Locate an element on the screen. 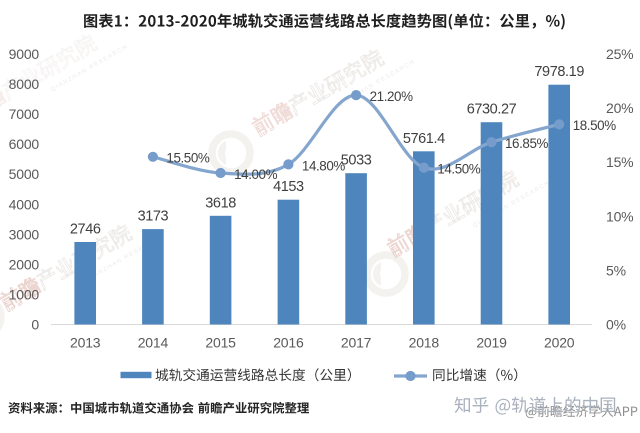 The image size is (640, 433). svg-text: 14.50% is located at coordinates (459, 169).